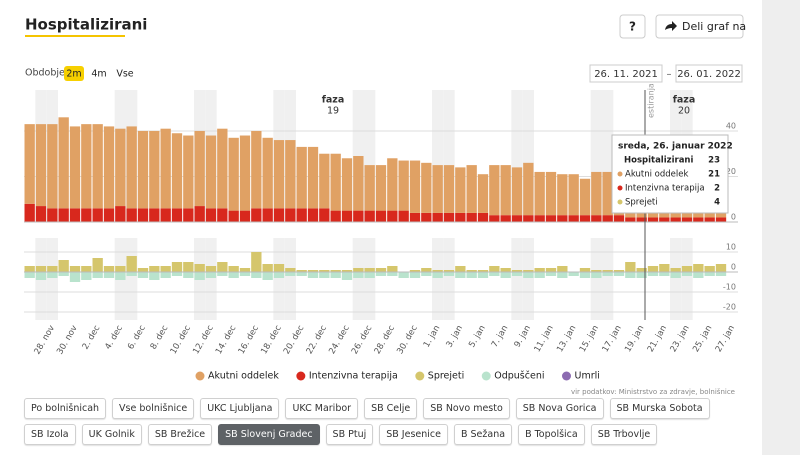 The height and width of the screenshot is (455, 800). Describe the element at coordinates (67, 340) in the screenshot. I see `x-tick-label: 30. nov` at that location.